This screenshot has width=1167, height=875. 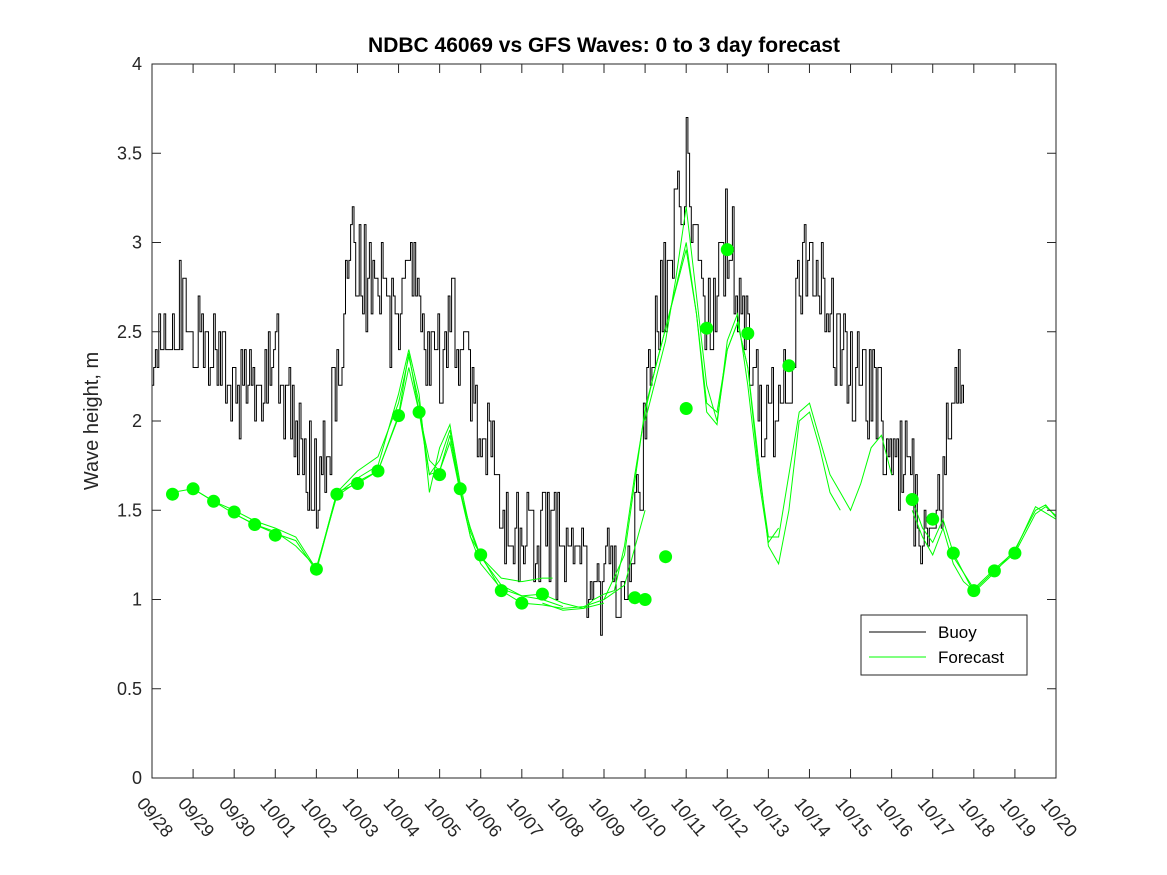 What do you see at coordinates (129, 689) in the screenshot?
I see `y-tick-label: 0.5` at bounding box center [129, 689].